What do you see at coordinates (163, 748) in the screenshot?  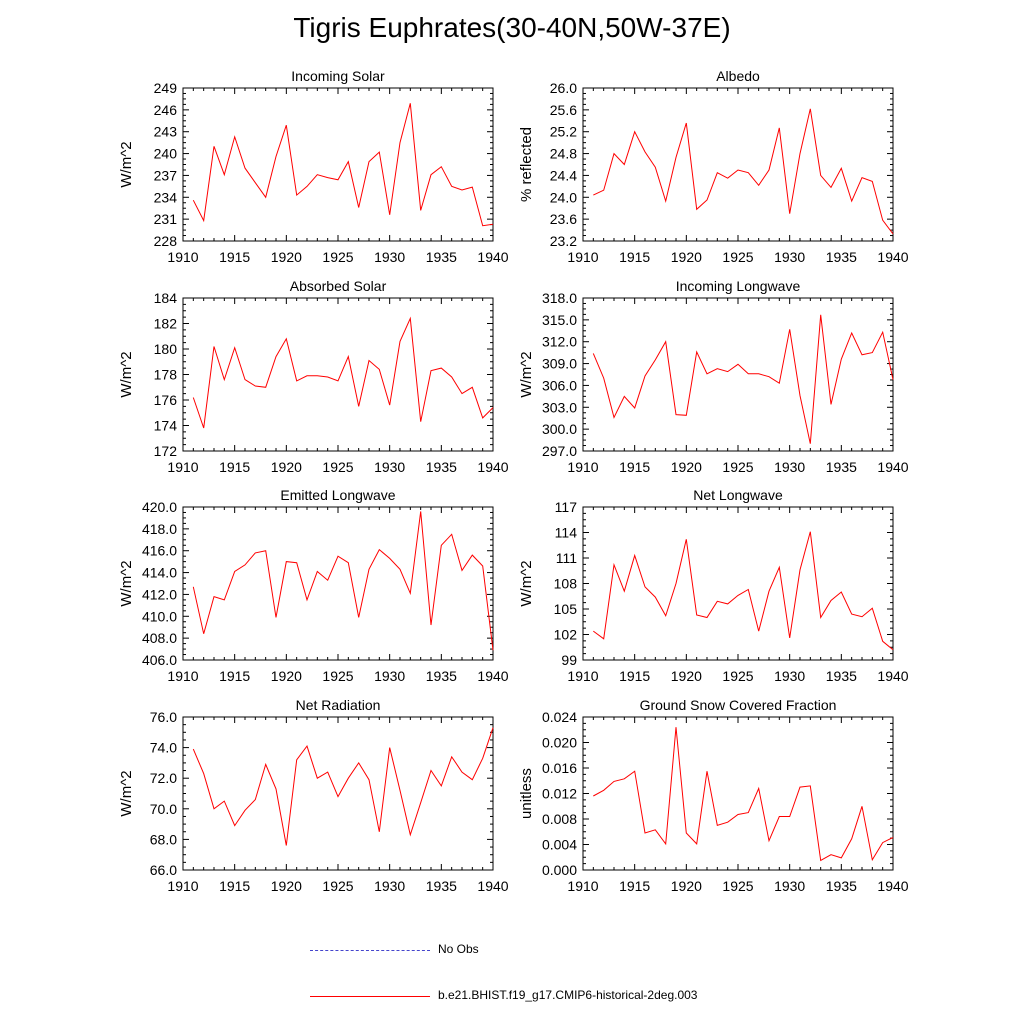 I see `y-tick-label: 74.0` at bounding box center [163, 748].